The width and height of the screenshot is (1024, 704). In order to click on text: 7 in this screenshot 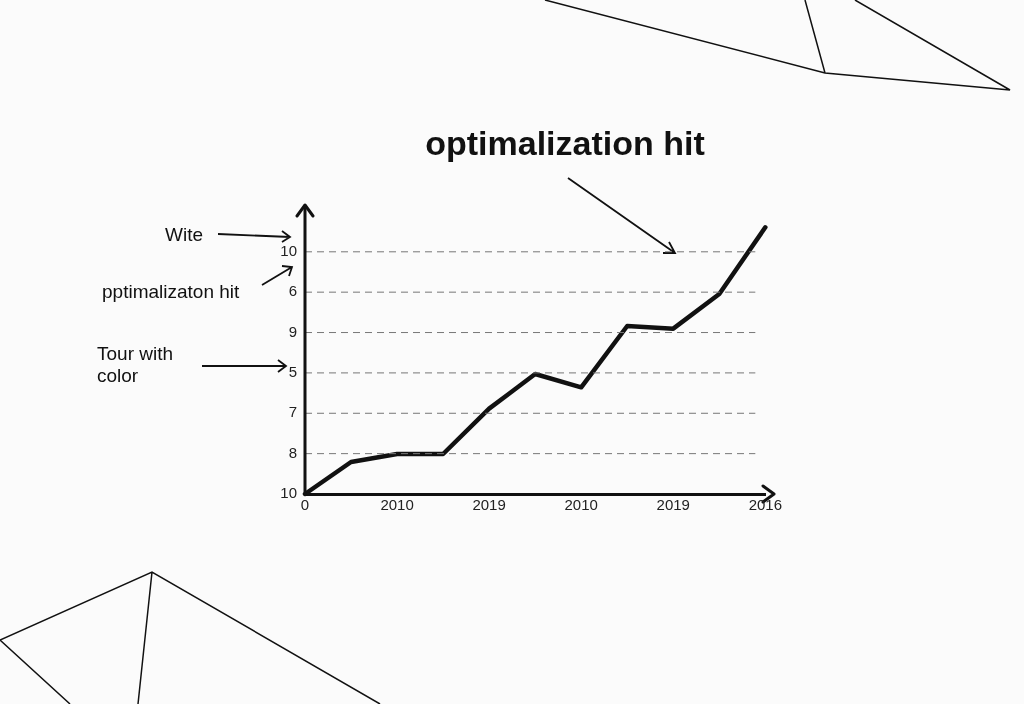, I will do `click(292, 412)`.